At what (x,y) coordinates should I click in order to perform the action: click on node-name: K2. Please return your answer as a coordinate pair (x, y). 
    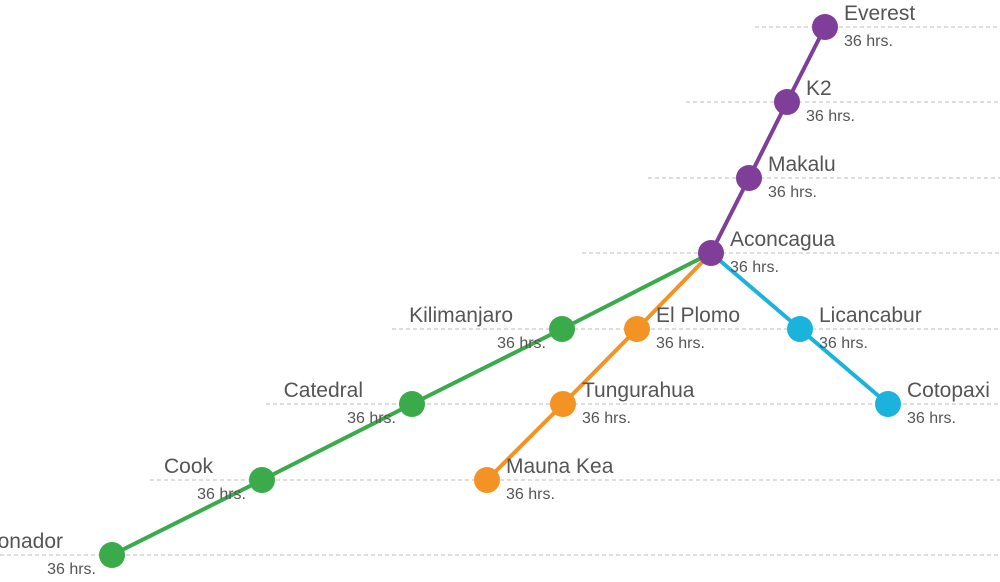
    Looking at the image, I should click on (819, 88).